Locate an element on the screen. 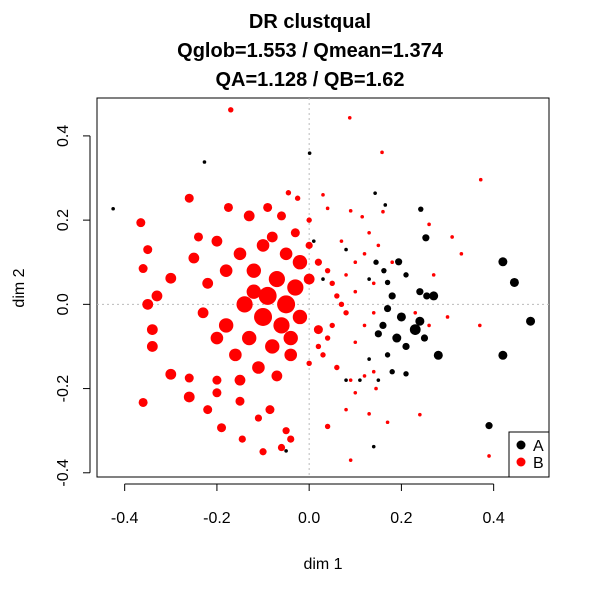 The width and height of the screenshot is (600, 600). legend-box is located at coordinates (529, 454).